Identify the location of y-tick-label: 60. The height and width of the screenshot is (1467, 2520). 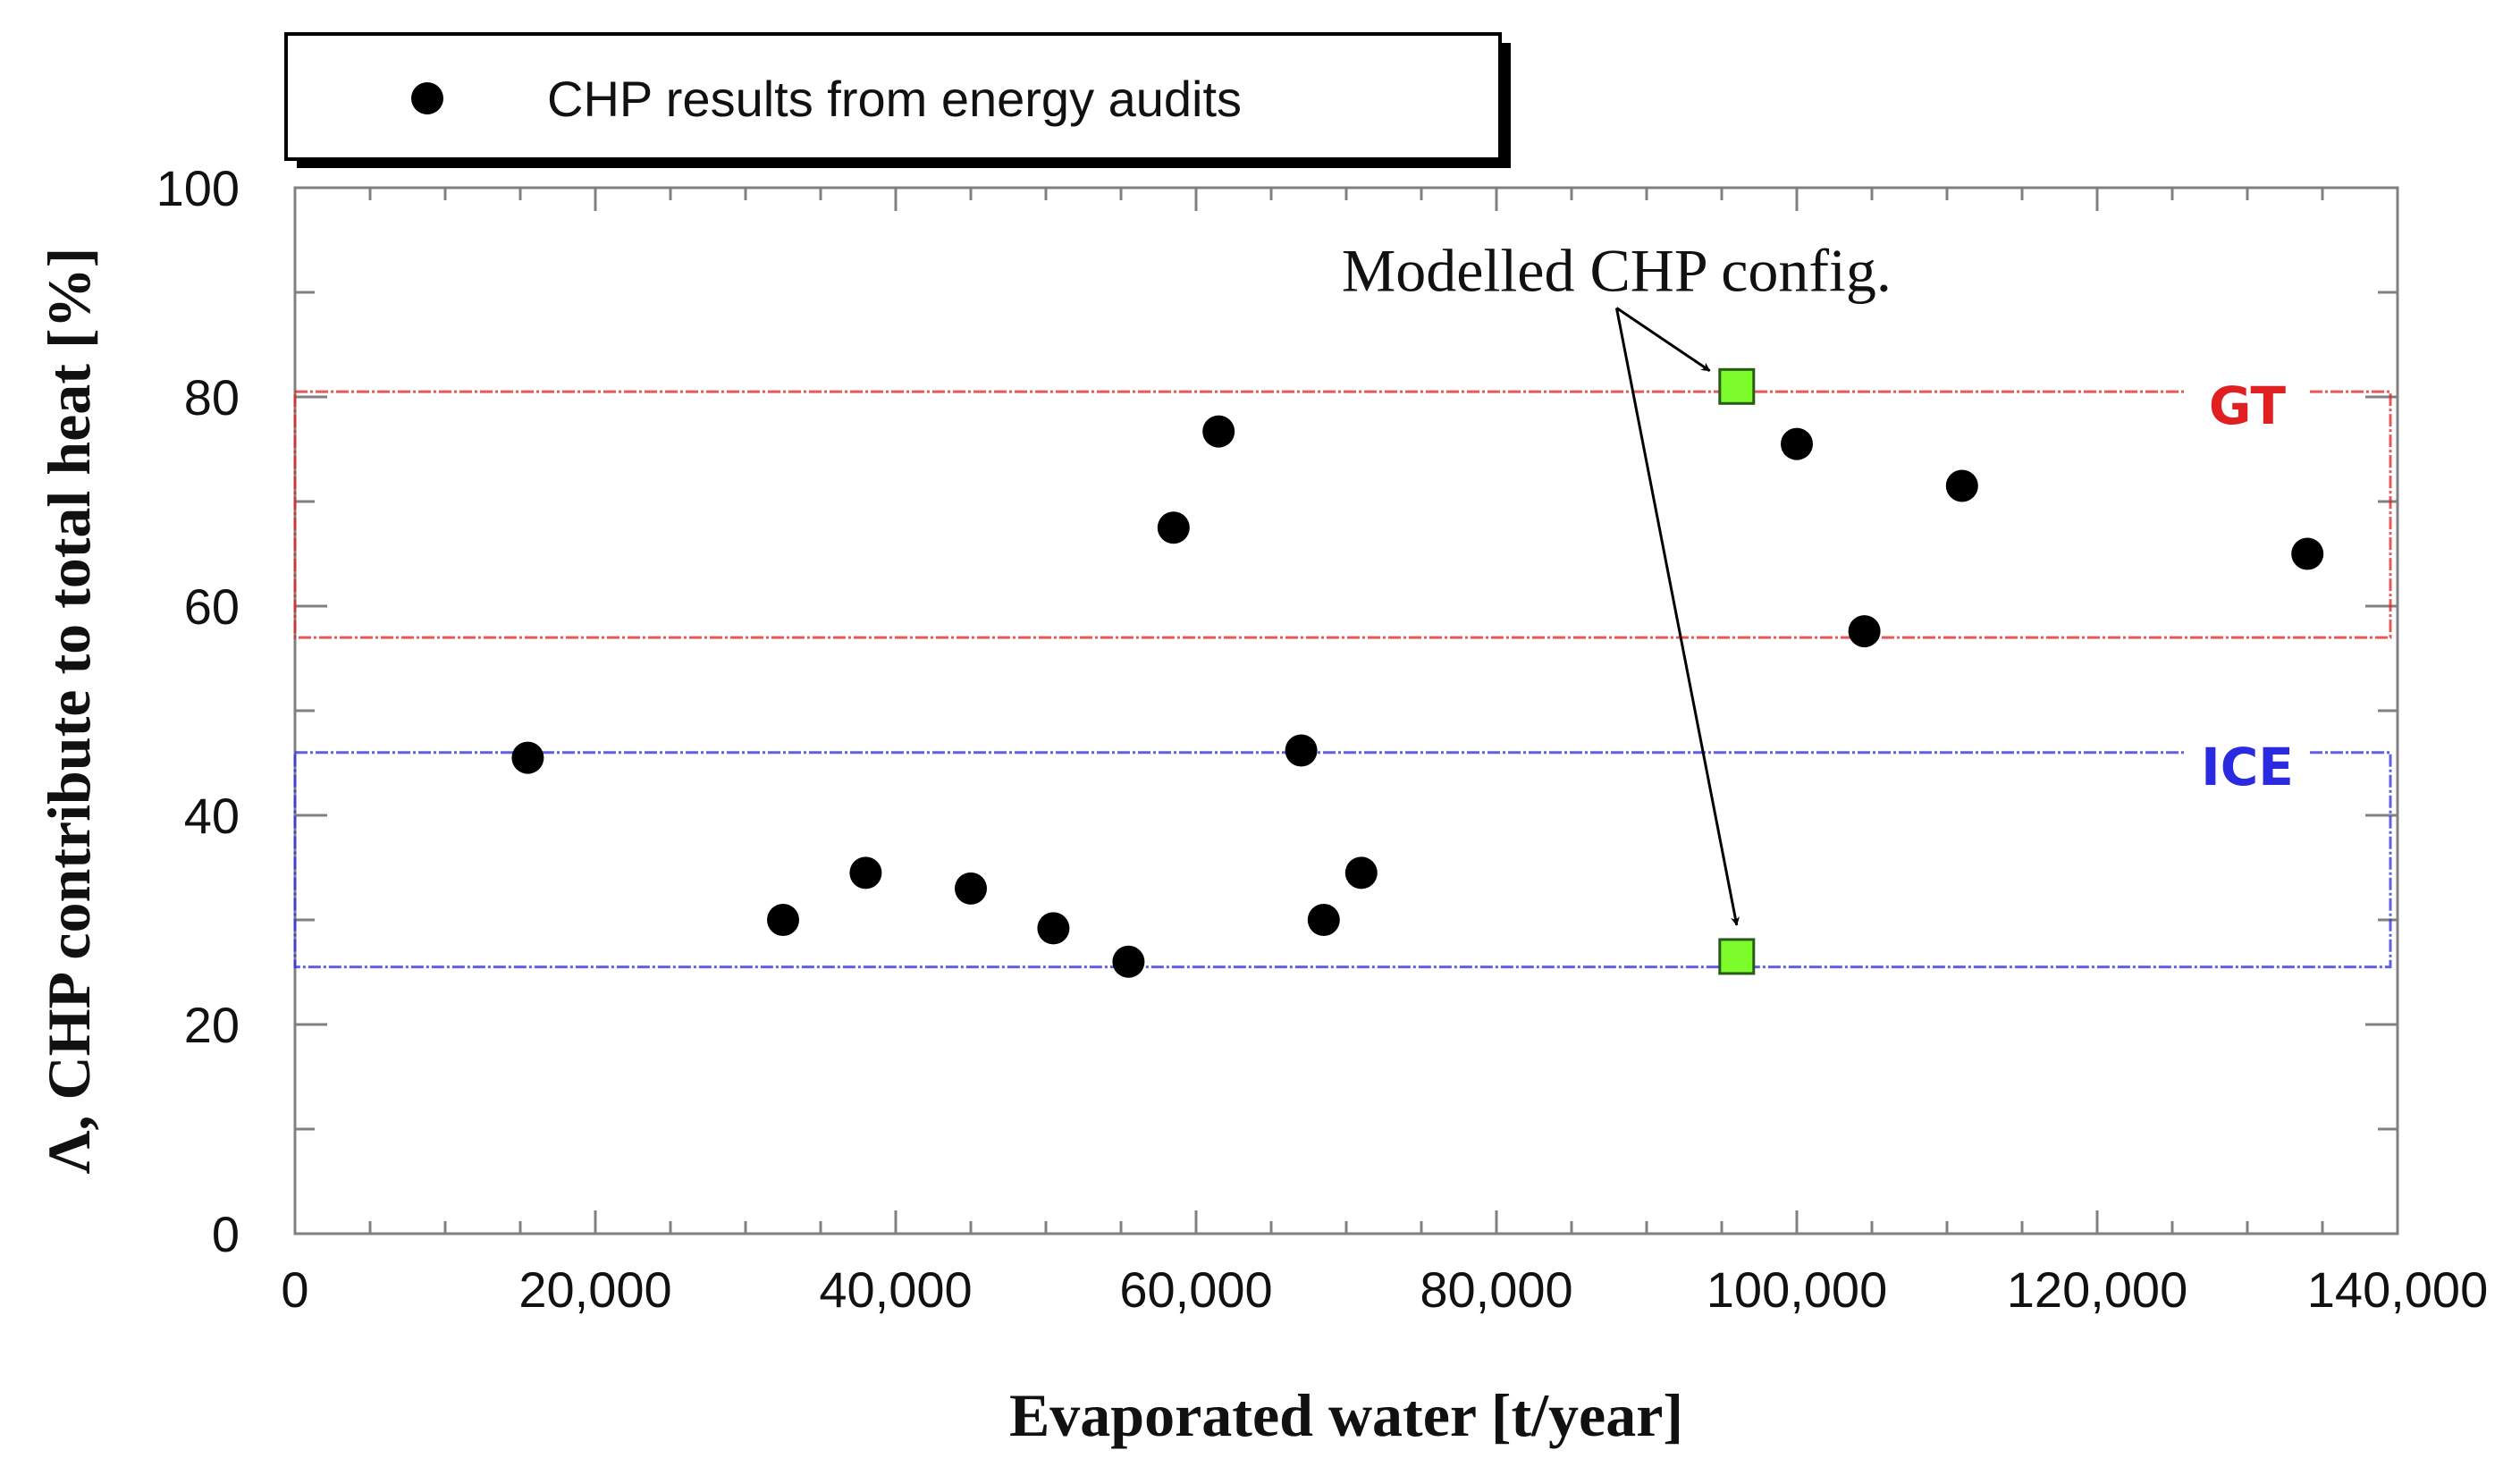
(212, 606).